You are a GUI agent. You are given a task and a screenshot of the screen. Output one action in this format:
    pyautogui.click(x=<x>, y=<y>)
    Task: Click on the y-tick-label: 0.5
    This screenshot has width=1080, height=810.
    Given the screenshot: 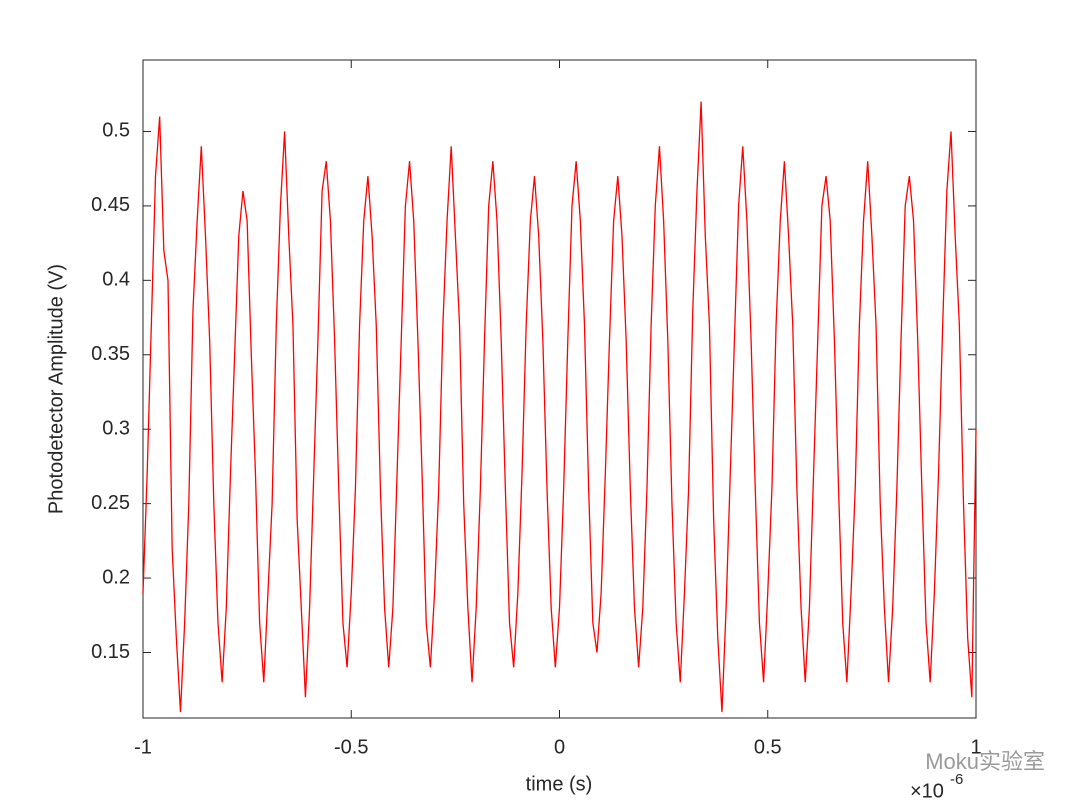 What is the action you would take?
    pyautogui.click(x=116, y=131)
    